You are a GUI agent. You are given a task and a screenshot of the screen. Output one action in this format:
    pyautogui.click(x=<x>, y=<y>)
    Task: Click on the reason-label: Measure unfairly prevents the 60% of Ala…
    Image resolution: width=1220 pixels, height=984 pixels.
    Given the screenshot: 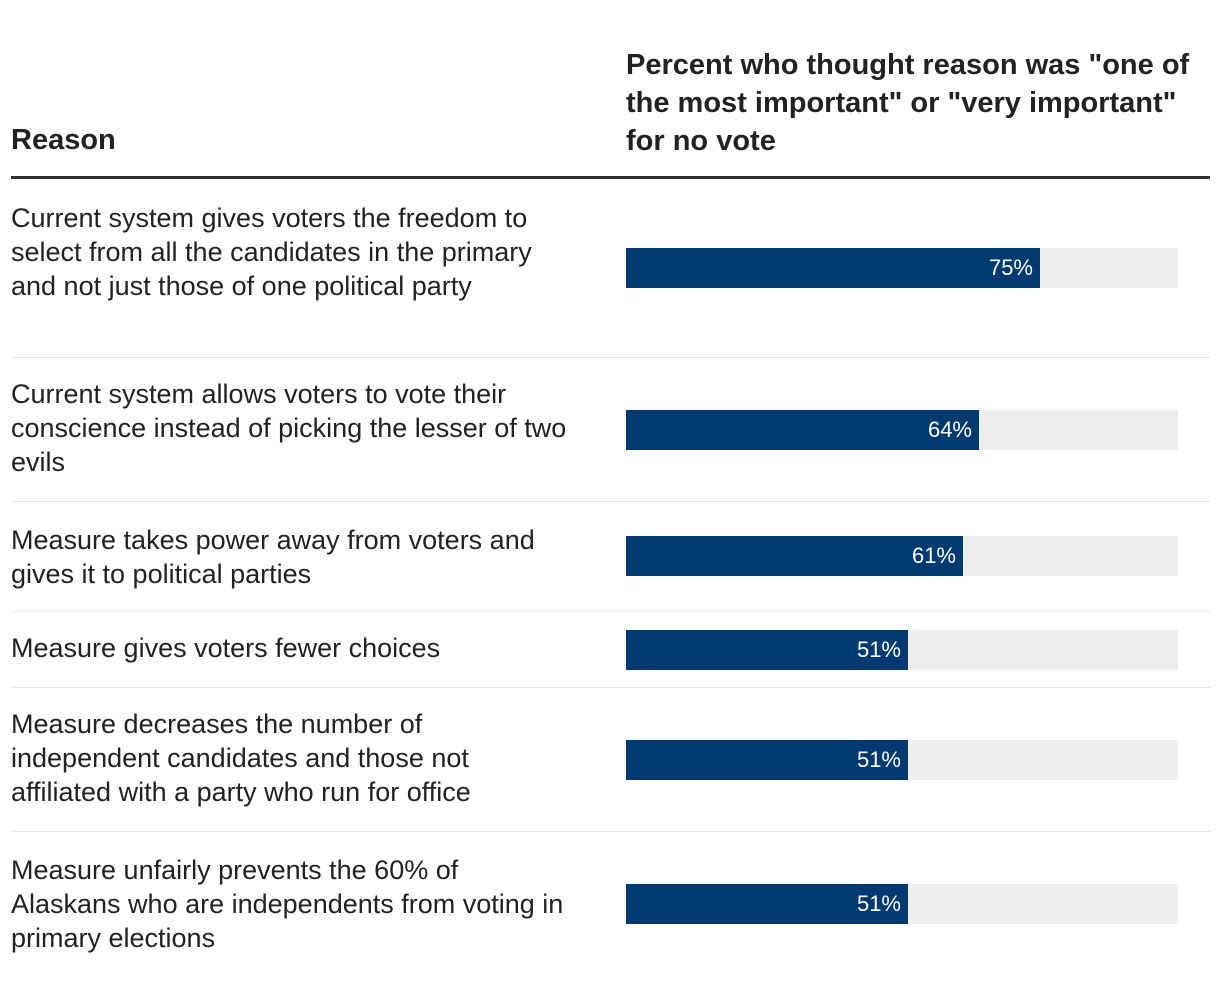 What is the action you would take?
    pyautogui.click(x=287, y=904)
    